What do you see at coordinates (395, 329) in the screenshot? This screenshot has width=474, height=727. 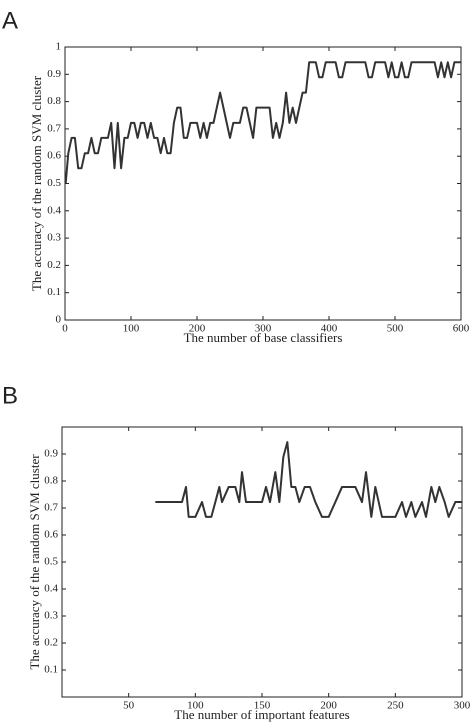 I see `x-tick-label: 500` at bounding box center [395, 329].